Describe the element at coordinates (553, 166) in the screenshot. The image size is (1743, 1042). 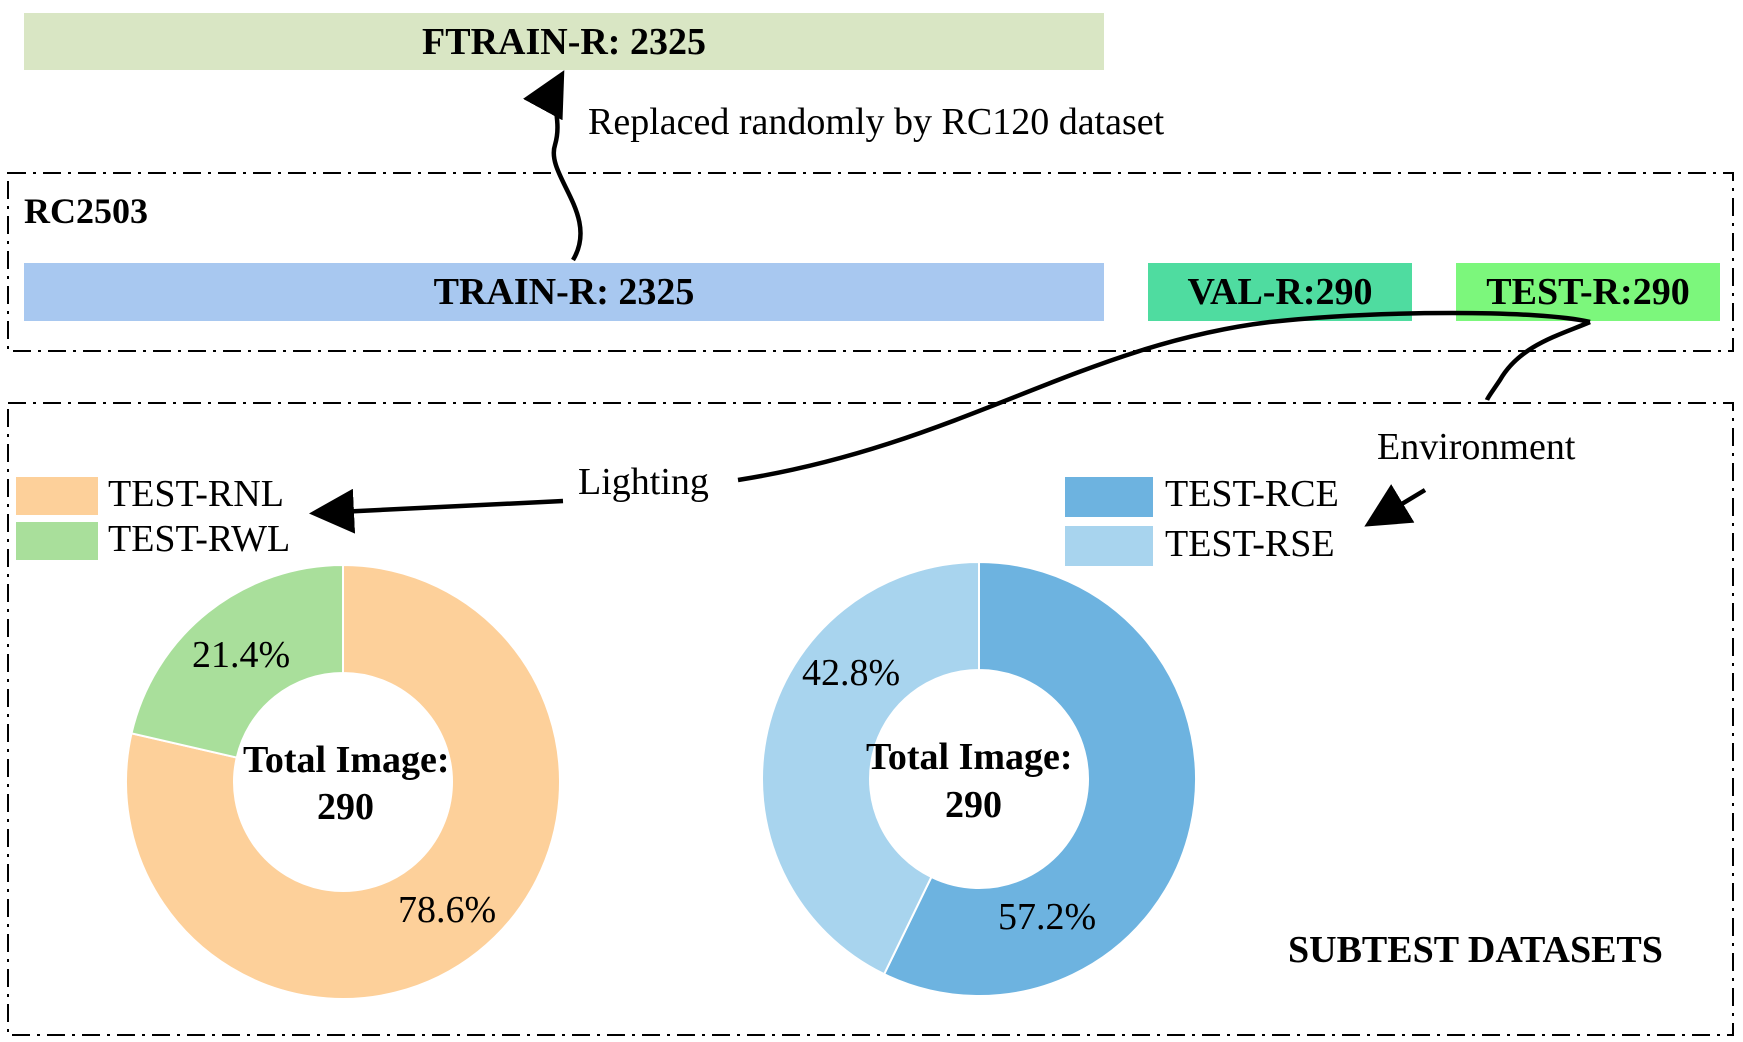
I see `replace-arrow` at that location.